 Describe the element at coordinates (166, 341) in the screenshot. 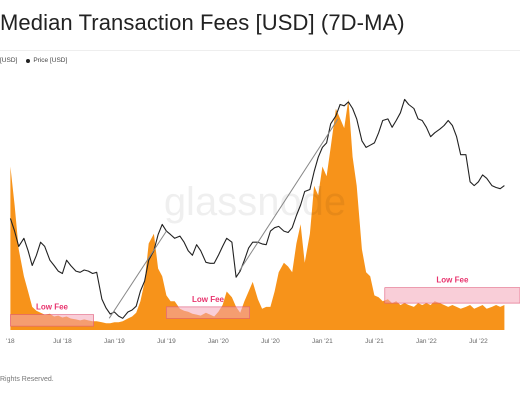

I see `x-tick-label: Jul '19` at that location.